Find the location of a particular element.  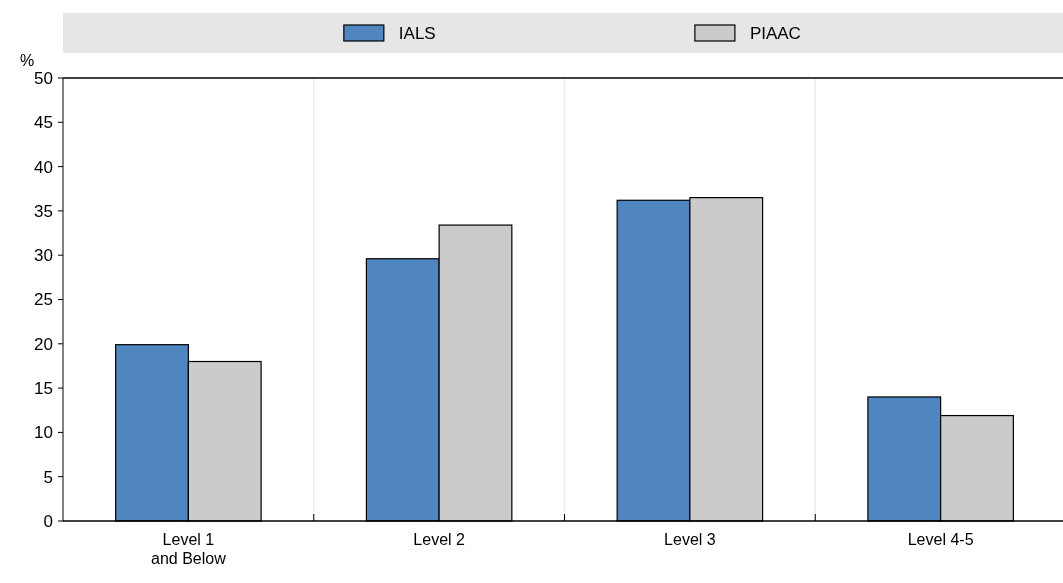

y-tick-label: 10 is located at coordinates (43, 433).